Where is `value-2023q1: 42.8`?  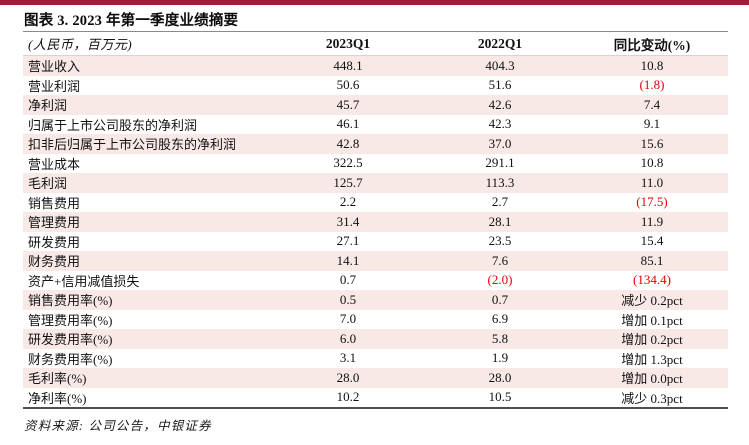
value-2023q1: 42.8 is located at coordinates (348, 143).